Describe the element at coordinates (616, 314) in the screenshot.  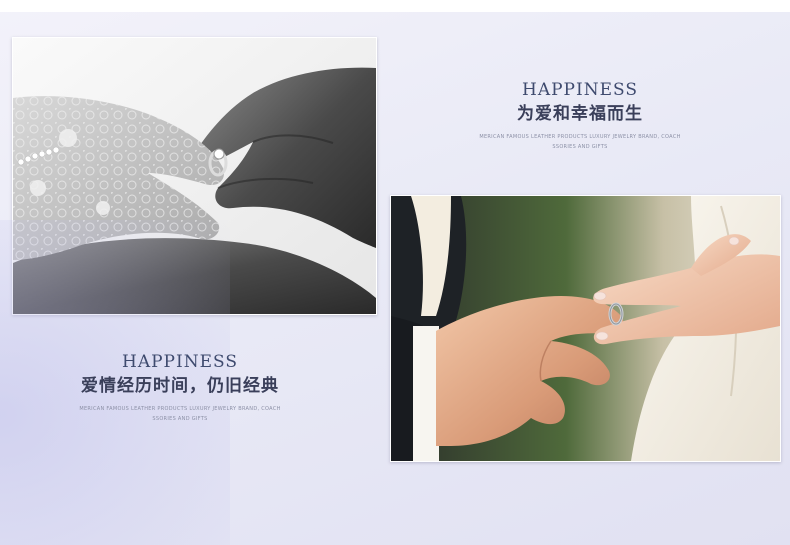
I see `wedding-ring-icon` at that location.